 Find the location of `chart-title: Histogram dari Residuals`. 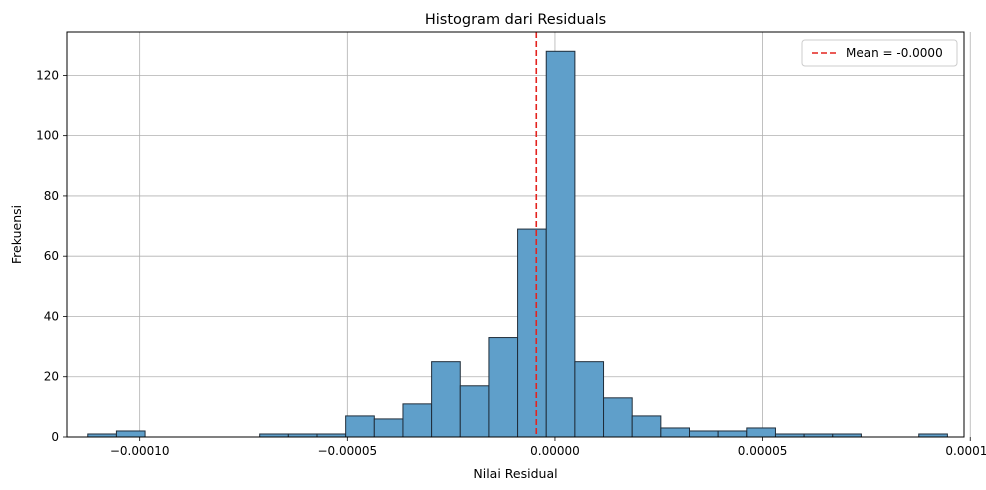

chart-title: Histogram dari Residuals is located at coordinates (515, 20).